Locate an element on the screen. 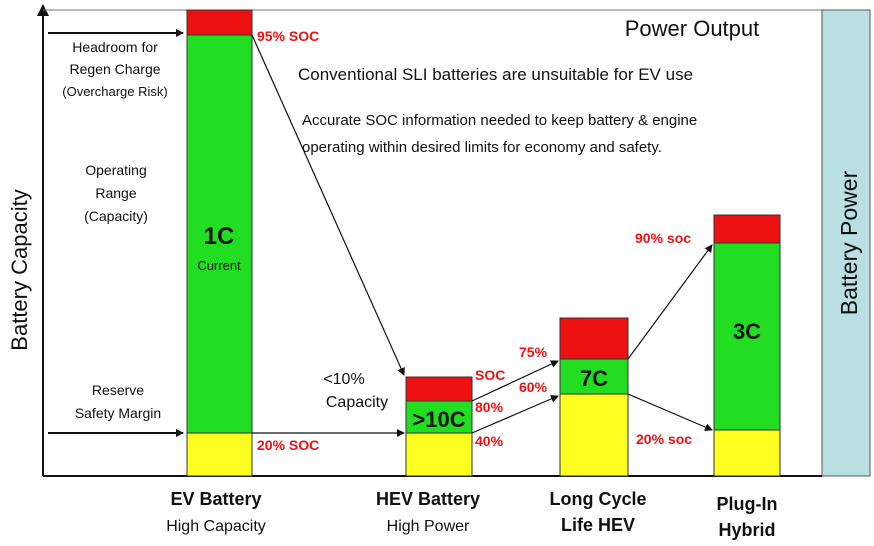  arrow-hev-to-long-cycle-top is located at coordinates (515, 381).